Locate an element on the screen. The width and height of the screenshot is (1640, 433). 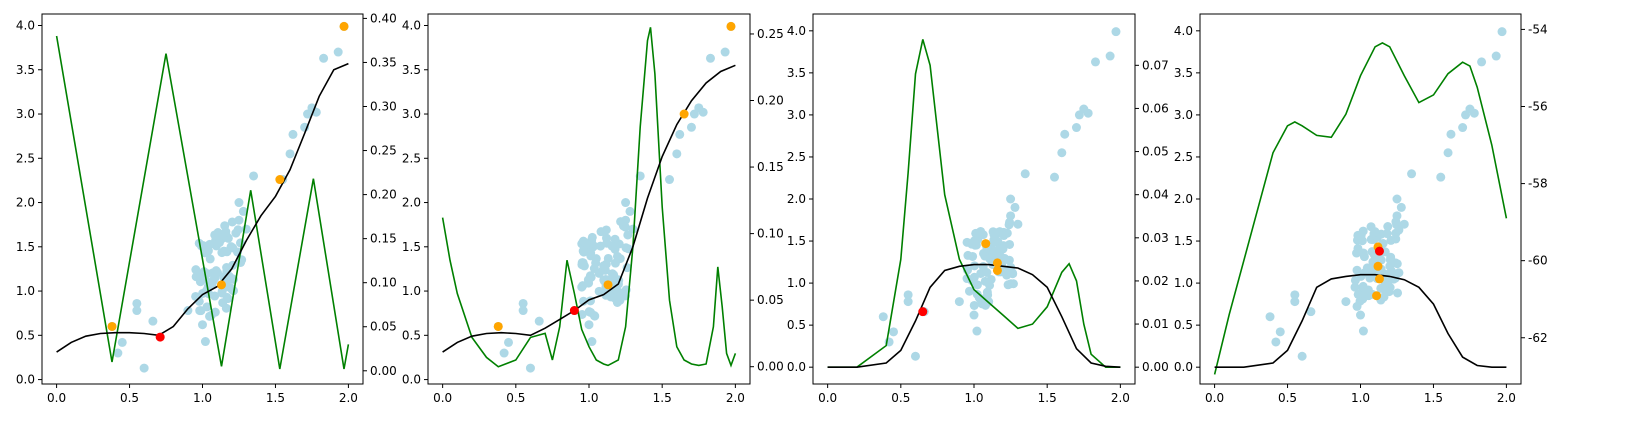
y-tick-label: 0.5 is located at coordinates (411, 335).